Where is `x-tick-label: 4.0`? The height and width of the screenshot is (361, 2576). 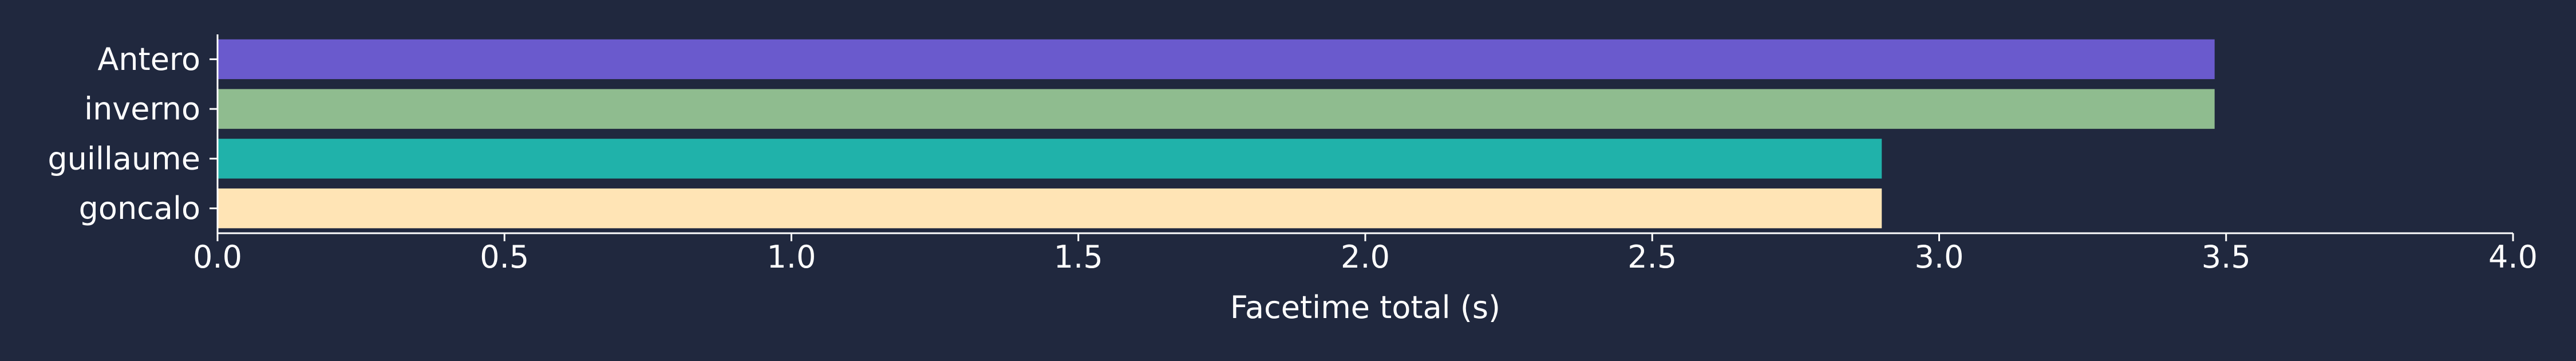
x-tick-label: 4.0 is located at coordinates (2513, 257).